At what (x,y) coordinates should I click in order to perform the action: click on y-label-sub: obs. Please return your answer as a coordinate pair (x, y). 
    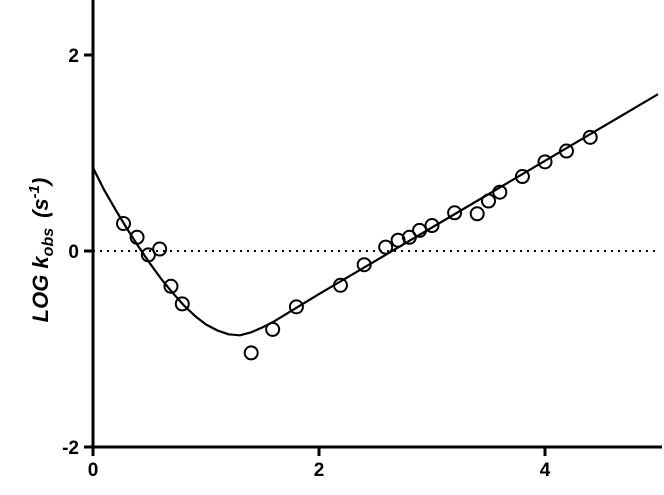
    Looking at the image, I should click on (48, 242).